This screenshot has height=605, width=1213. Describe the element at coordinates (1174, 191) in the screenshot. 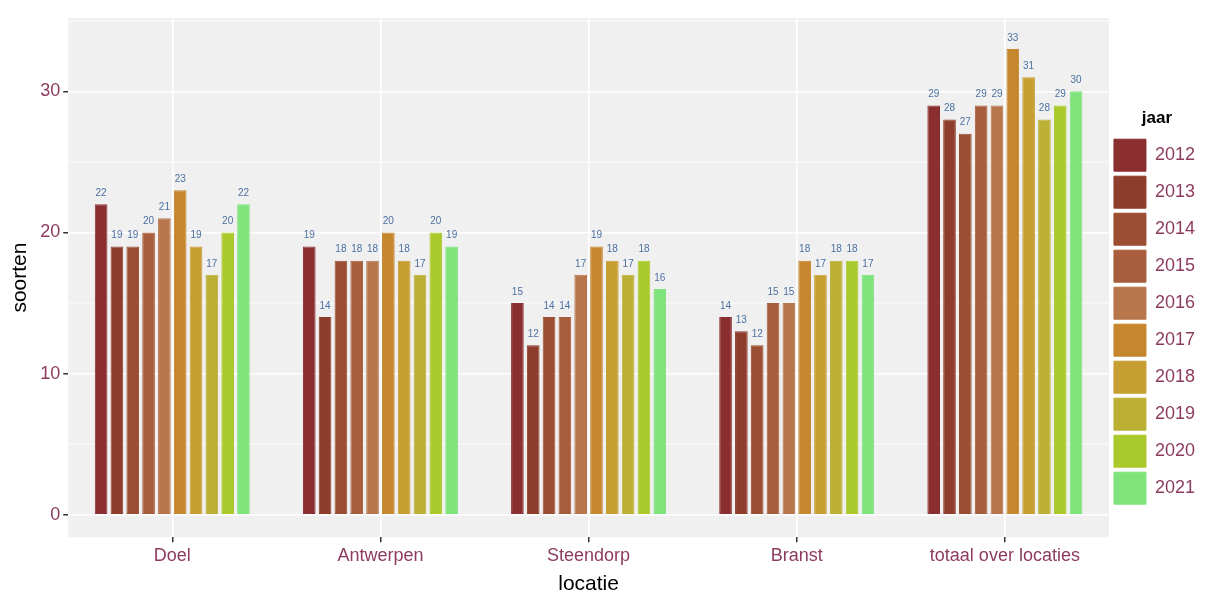

I see `legend-label: 2013` at that location.